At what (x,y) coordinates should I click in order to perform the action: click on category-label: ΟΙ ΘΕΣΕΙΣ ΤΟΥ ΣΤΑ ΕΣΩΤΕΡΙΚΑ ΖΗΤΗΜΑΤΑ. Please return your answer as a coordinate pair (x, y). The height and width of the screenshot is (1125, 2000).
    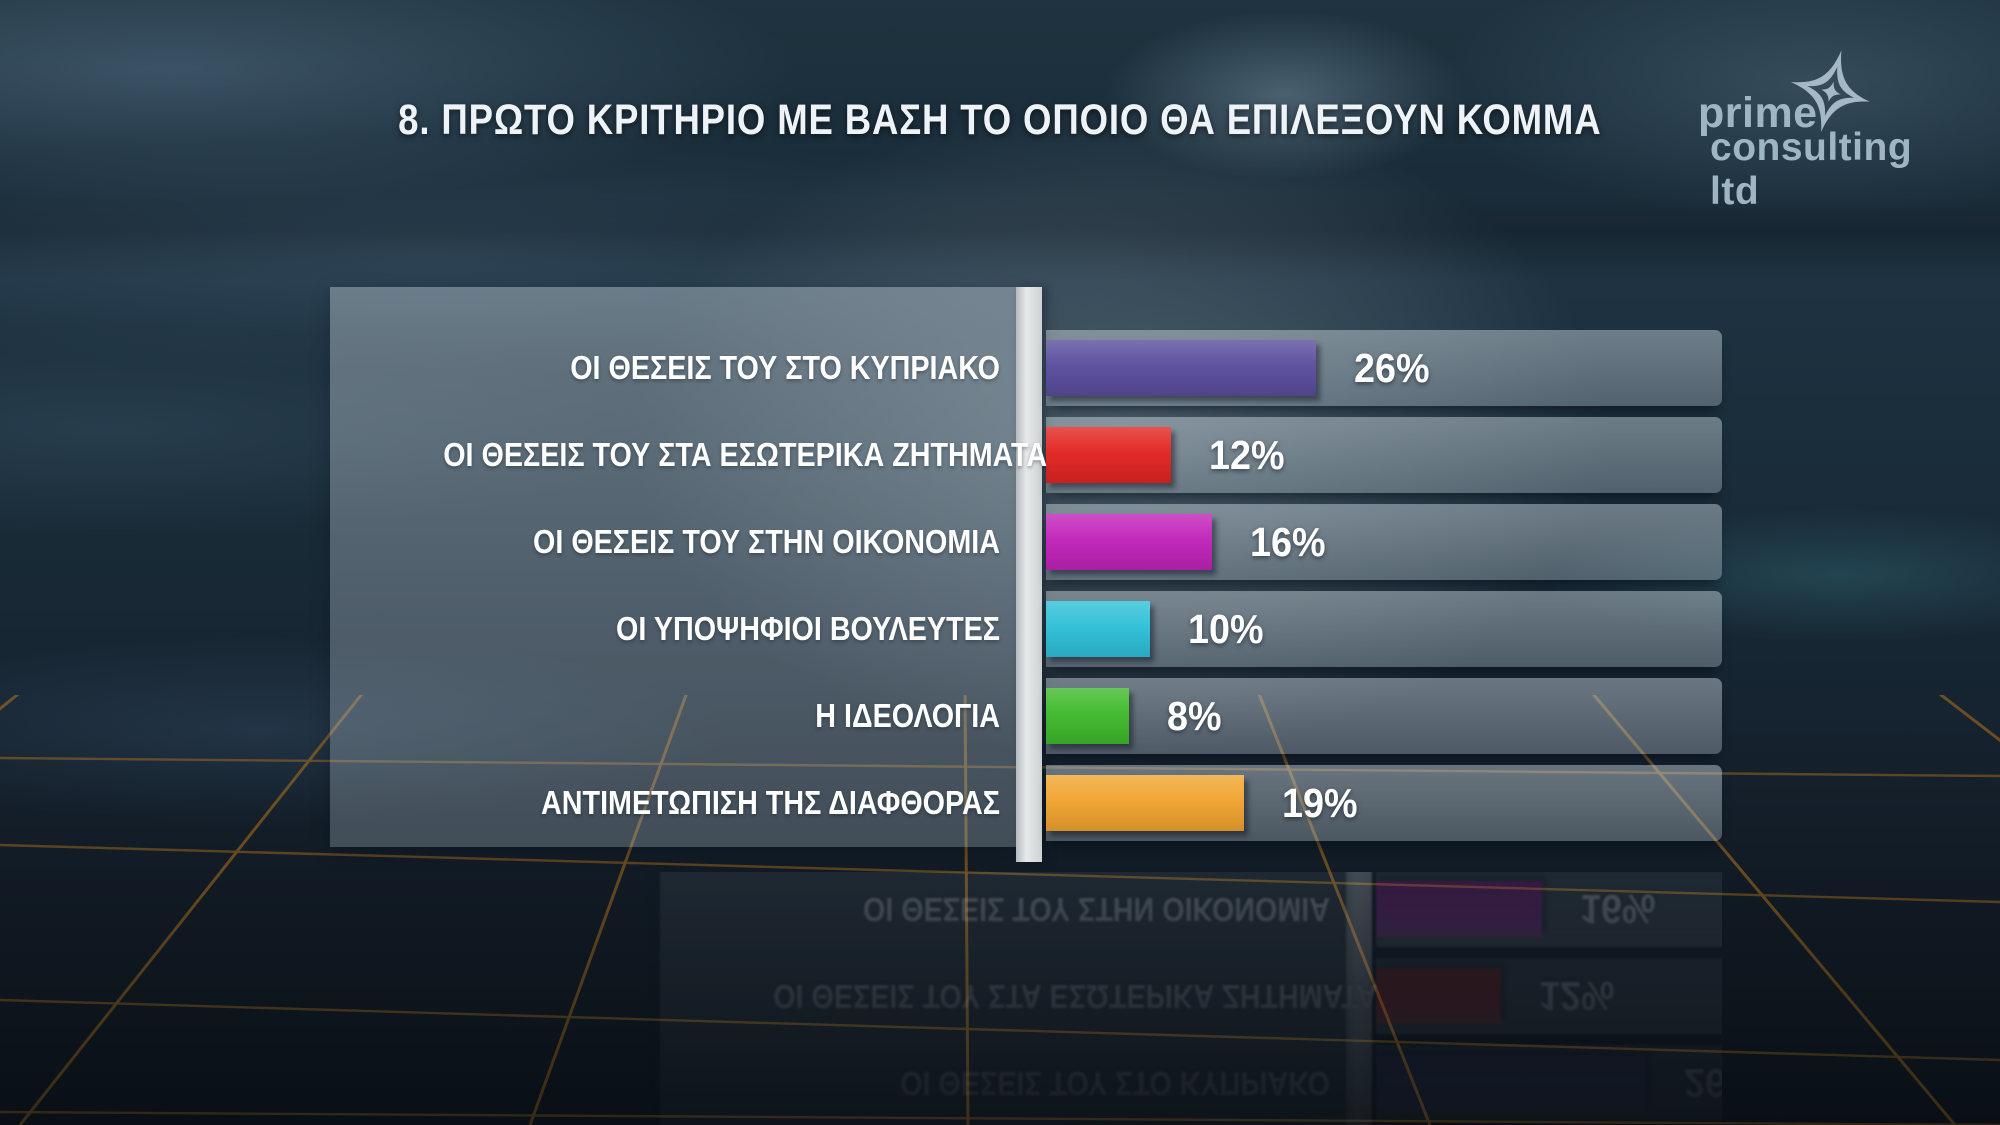
    Looking at the image, I should click on (745, 454).